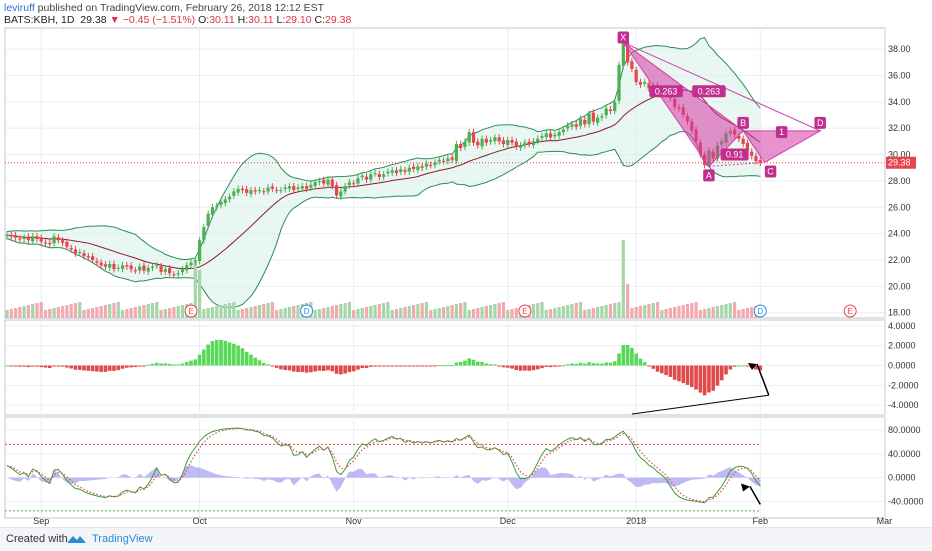 The width and height of the screenshot is (932, 551). I want to click on y-tick-label: 26.00, so click(899, 207).